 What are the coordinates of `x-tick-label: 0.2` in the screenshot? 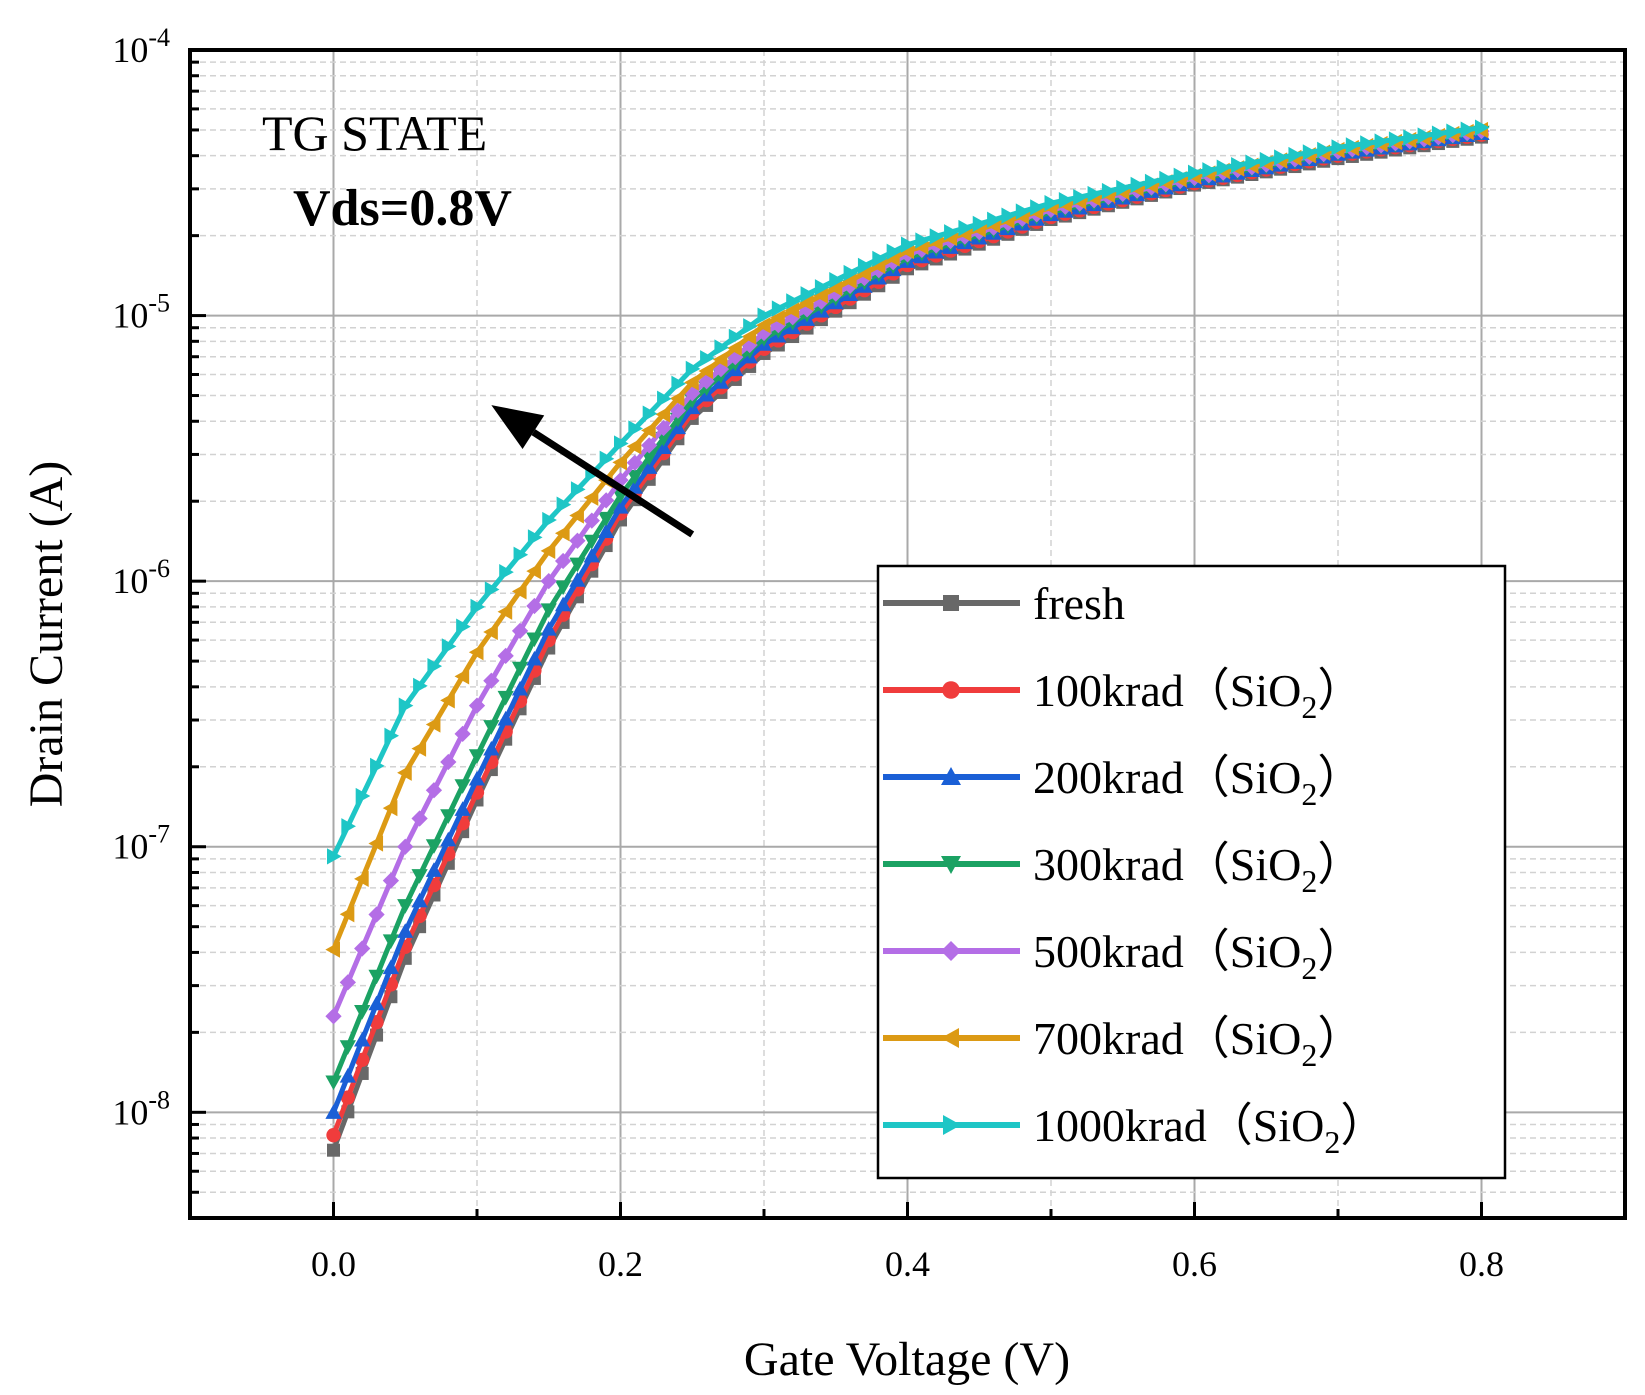 It's located at (620, 1264).